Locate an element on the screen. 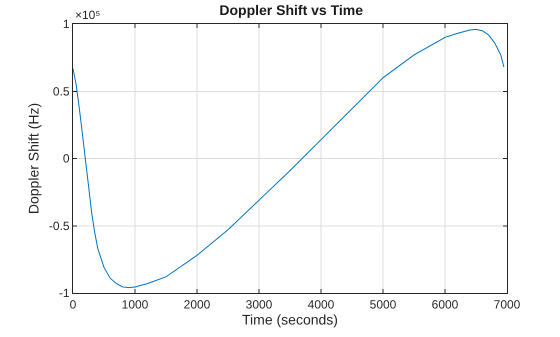 The height and width of the screenshot is (337, 560). y-tick-label: 0 is located at coordinates (66, 159).